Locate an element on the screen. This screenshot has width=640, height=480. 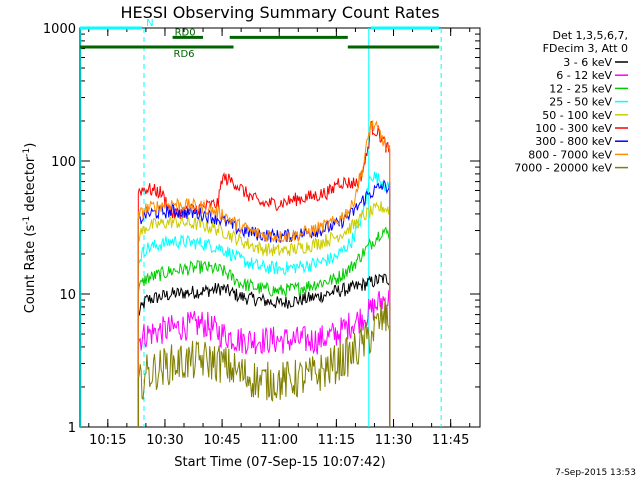
annotation-label-n: N is located at coordinates (149, 23).